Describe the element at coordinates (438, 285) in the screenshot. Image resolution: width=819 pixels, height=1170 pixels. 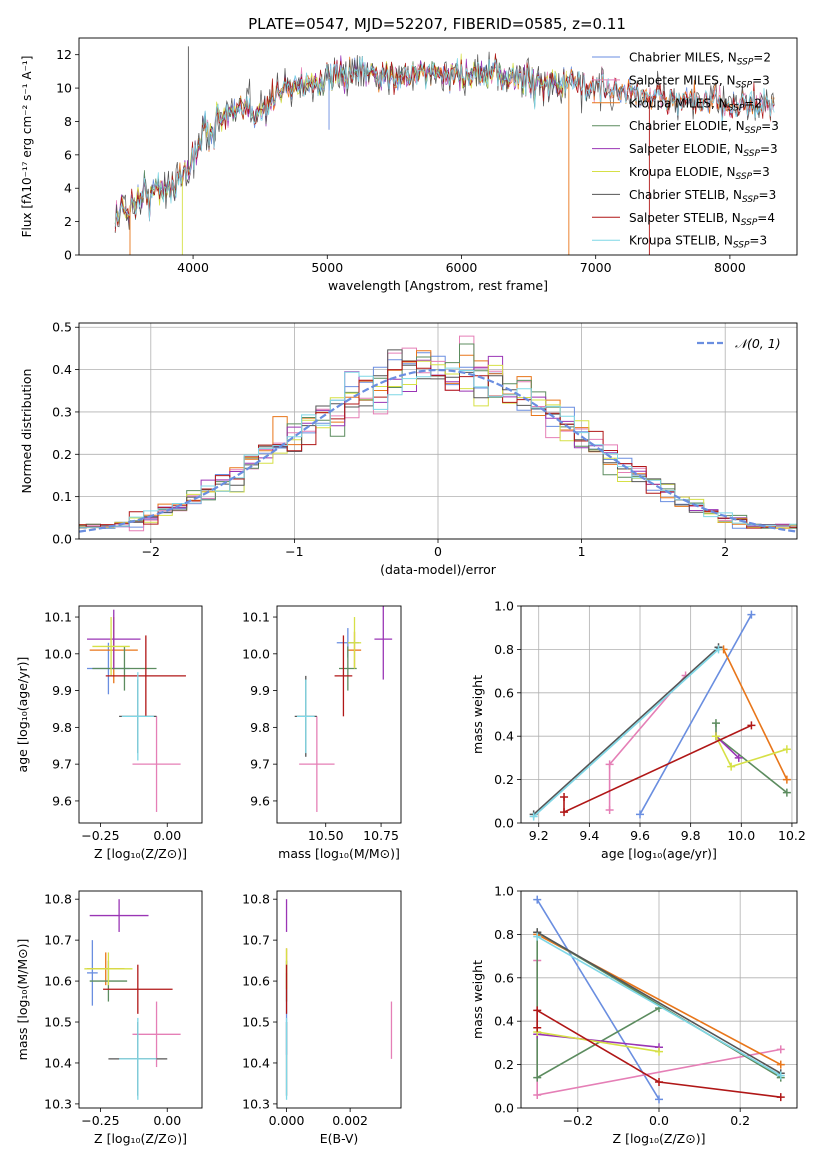
I see `x-axis-label: wavelength [Angstrom, rest frame]` at that location.